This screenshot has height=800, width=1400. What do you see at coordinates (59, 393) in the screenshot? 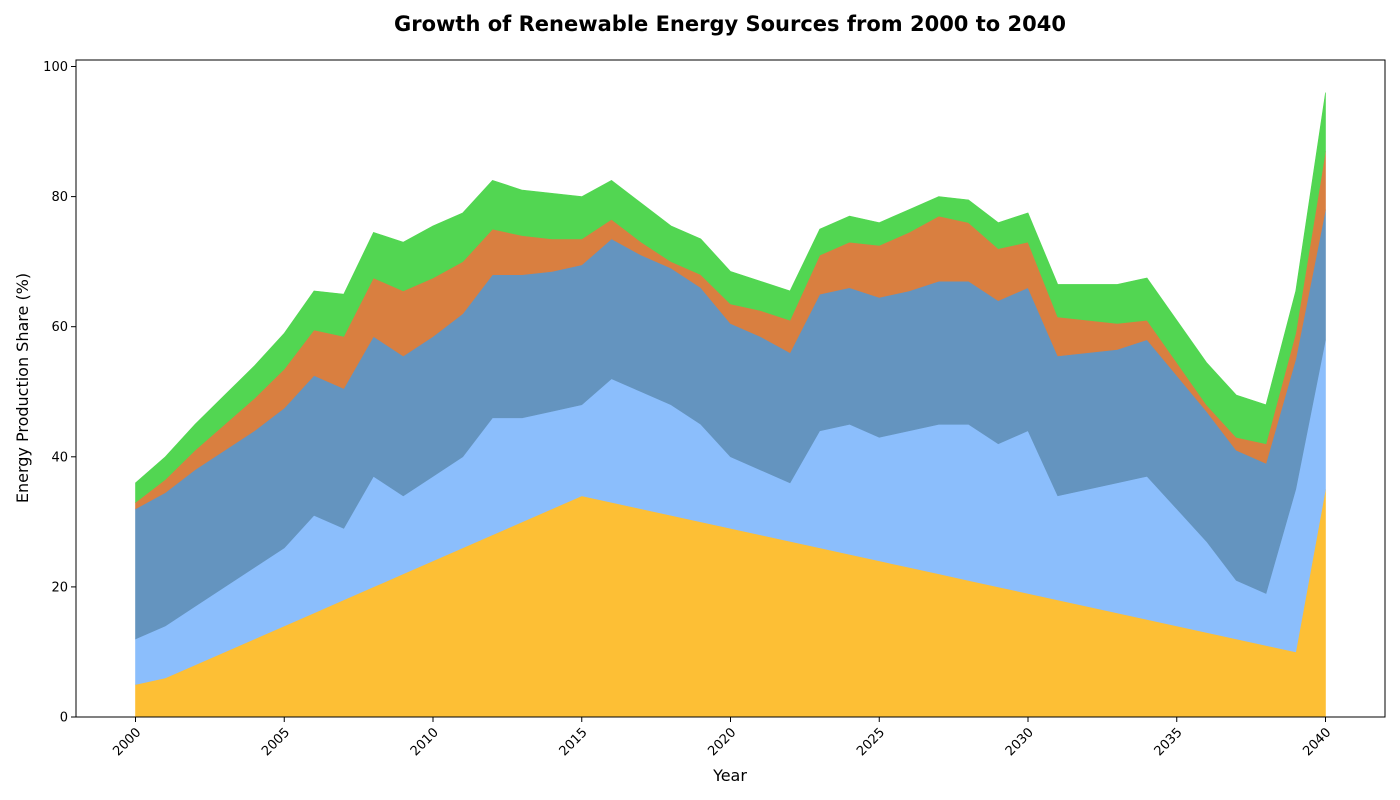
I see `y-axis-ticks: 0 20 40 60 80 100` at bounding box center [59, 393].